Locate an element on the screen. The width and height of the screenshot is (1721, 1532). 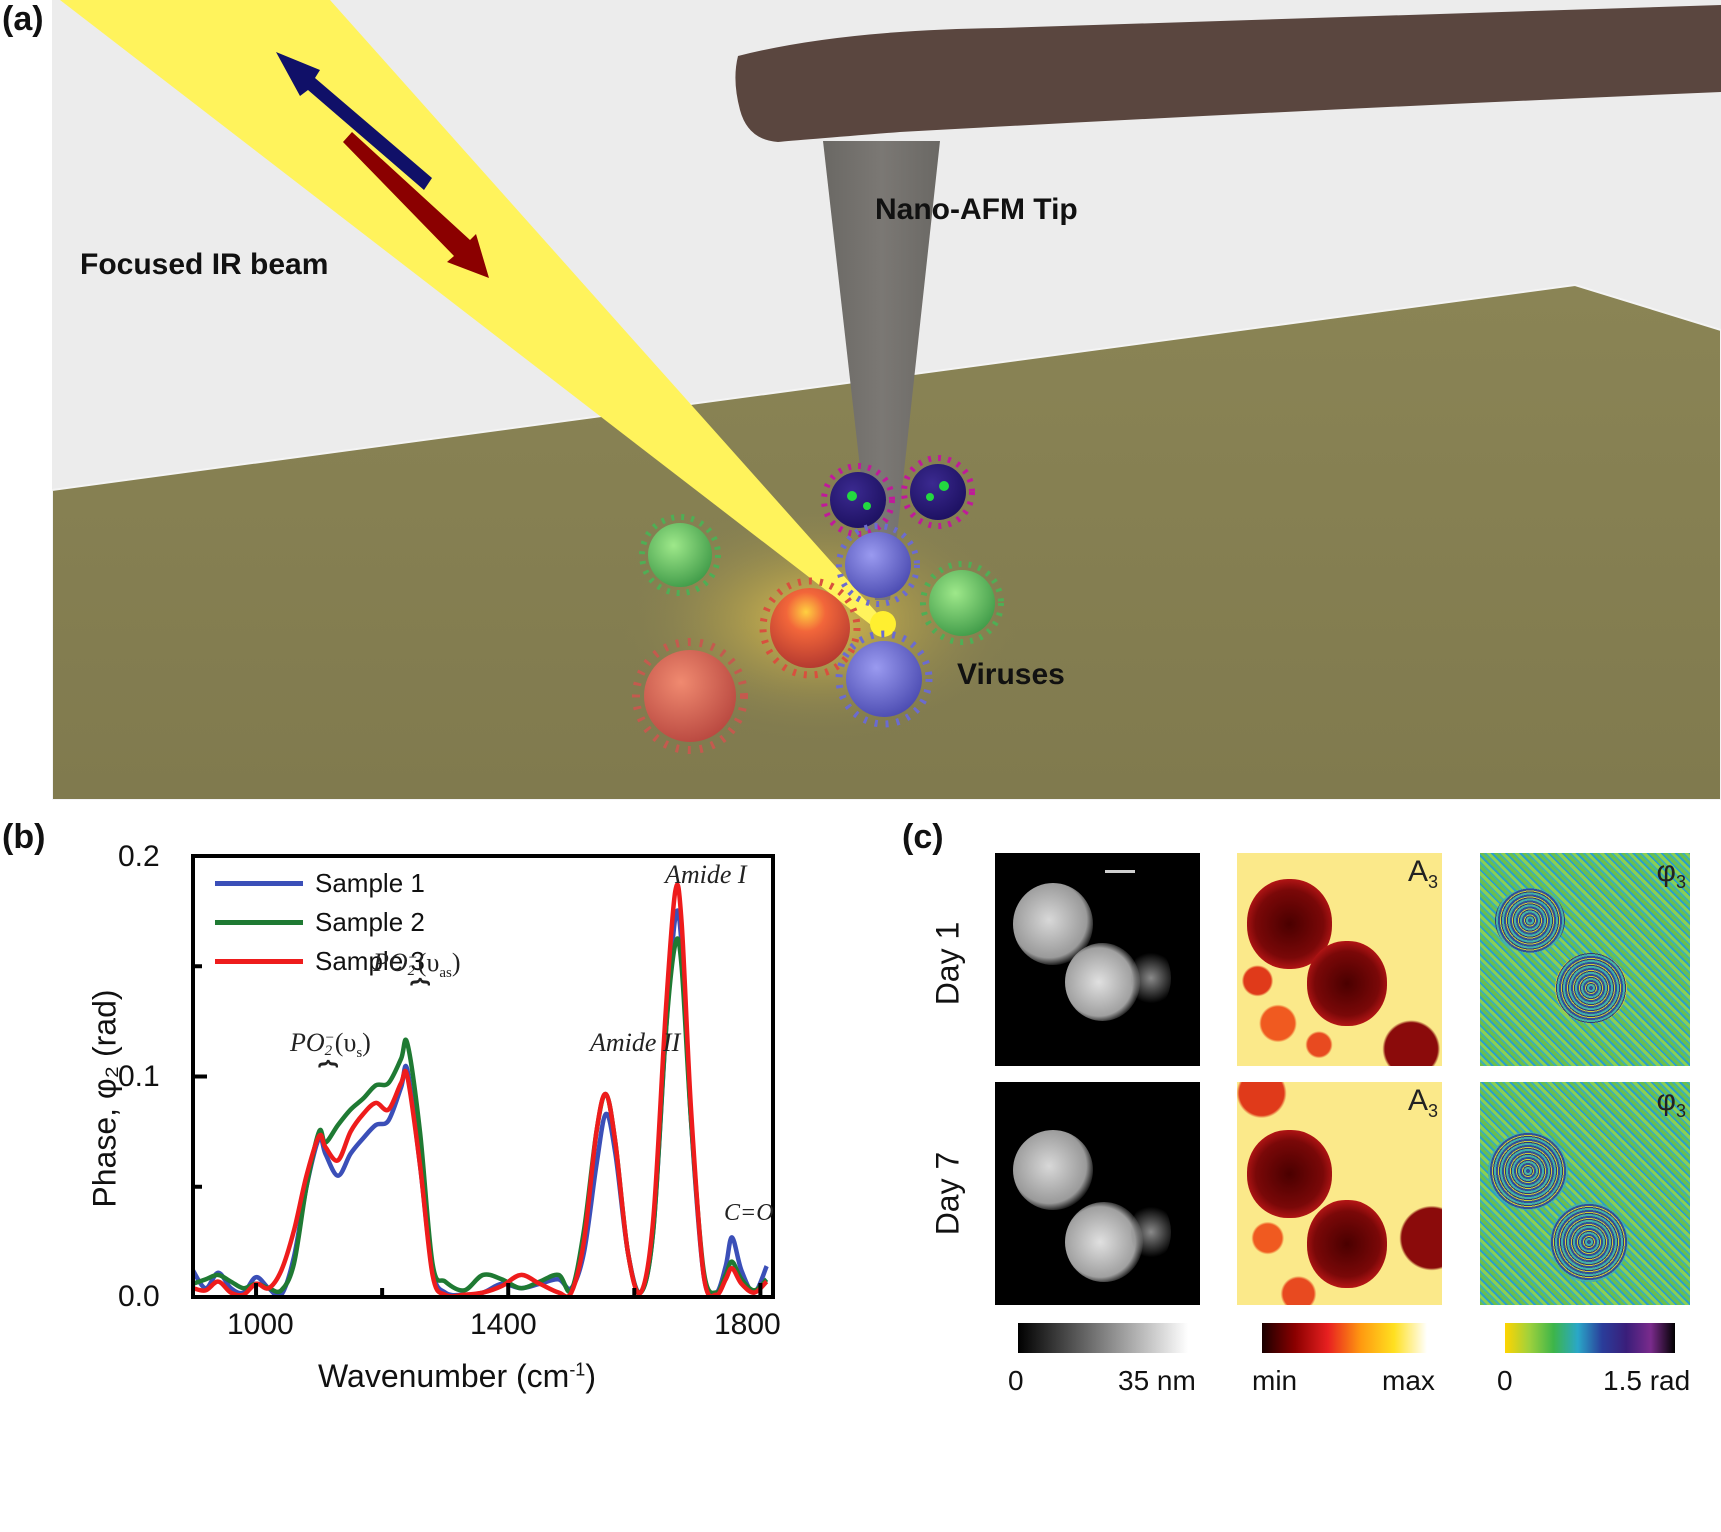
spectrum-plot-area is located at coordinates (483, 1076).